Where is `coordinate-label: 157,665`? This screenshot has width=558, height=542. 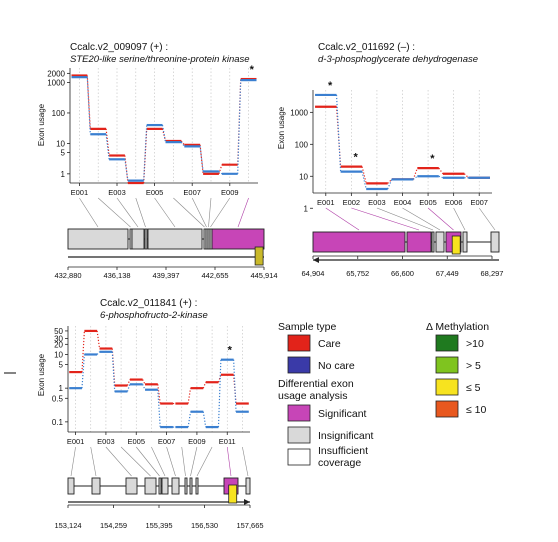
coordinate-label: 157,665 is located at coordinates (249, 525).